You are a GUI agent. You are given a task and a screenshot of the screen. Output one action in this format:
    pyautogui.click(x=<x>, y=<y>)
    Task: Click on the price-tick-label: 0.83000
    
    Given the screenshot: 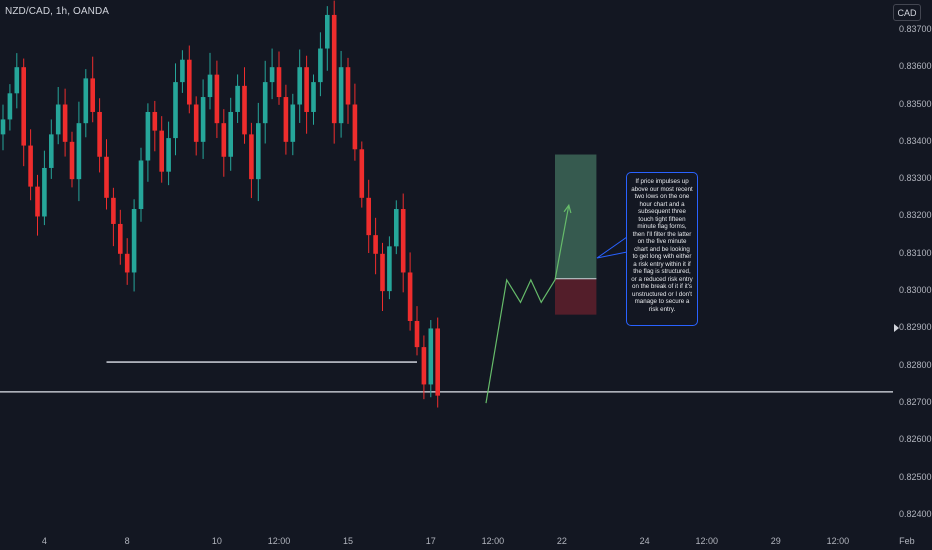 What is the action you would take?
    pyautogui.click(x=915, y=290)
    